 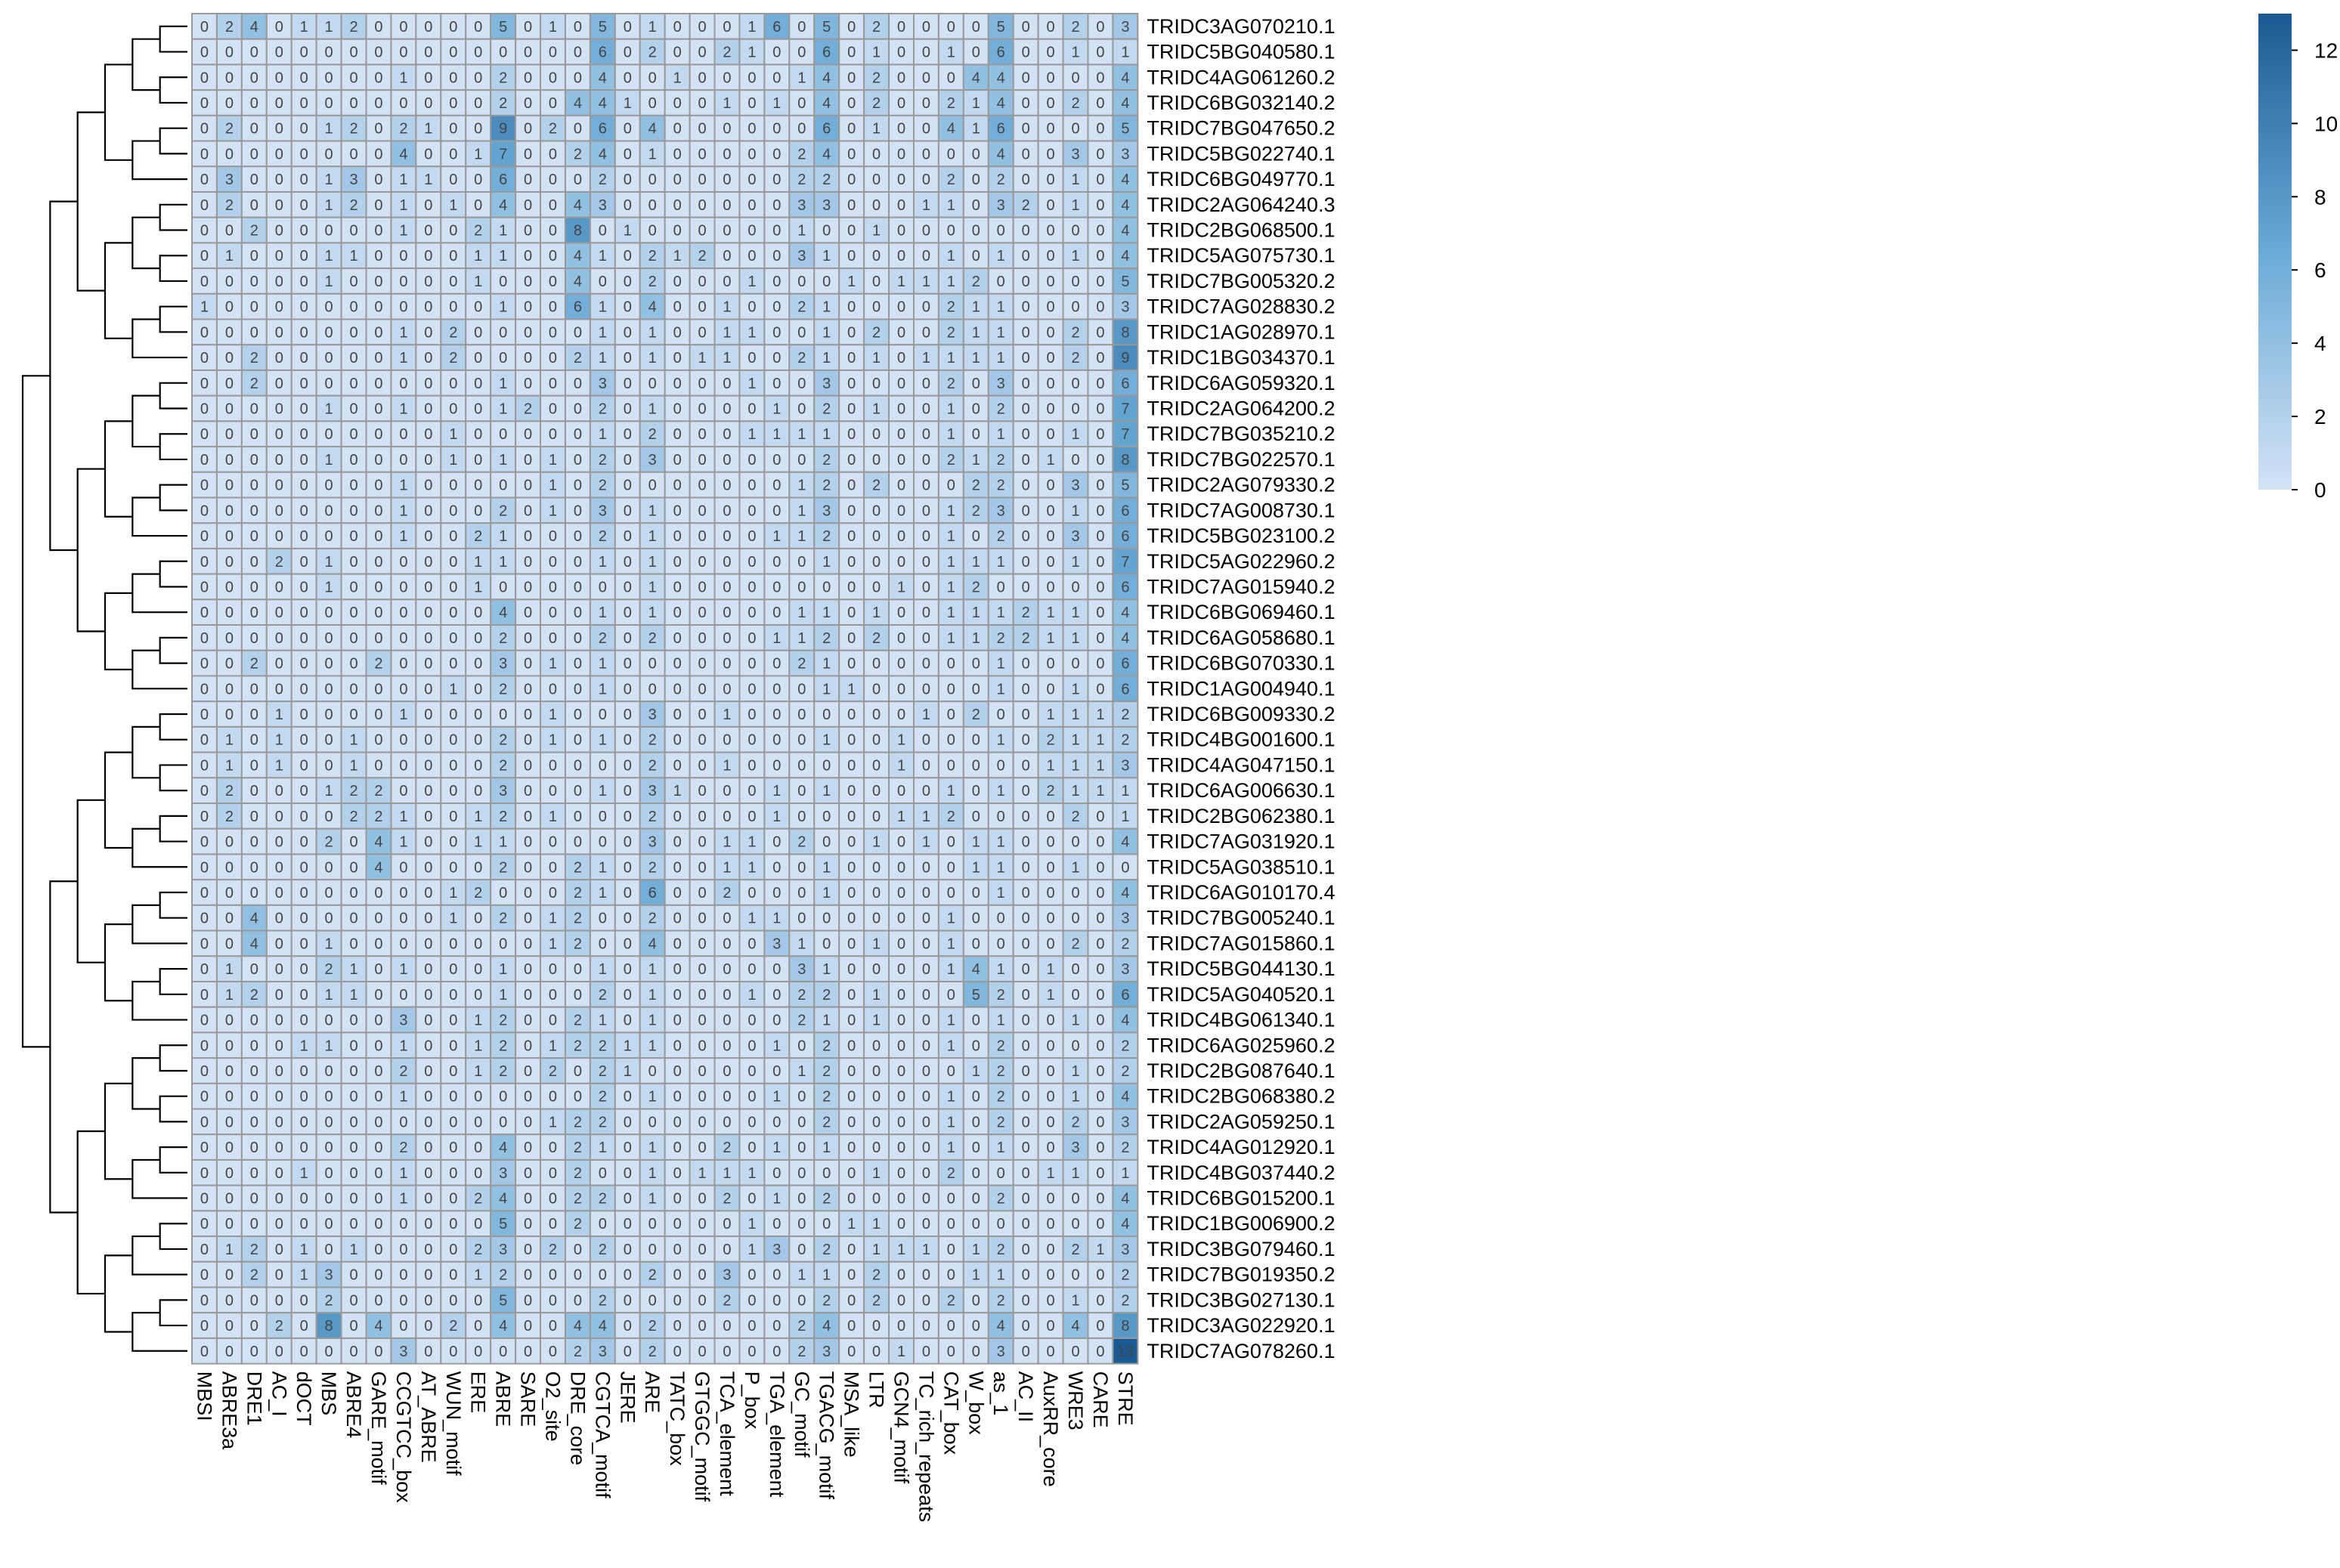 What do you see at coordinates (503, 1224) in the screenshot?
I see `cell-value: 5` at bounding box center [503, 1224].